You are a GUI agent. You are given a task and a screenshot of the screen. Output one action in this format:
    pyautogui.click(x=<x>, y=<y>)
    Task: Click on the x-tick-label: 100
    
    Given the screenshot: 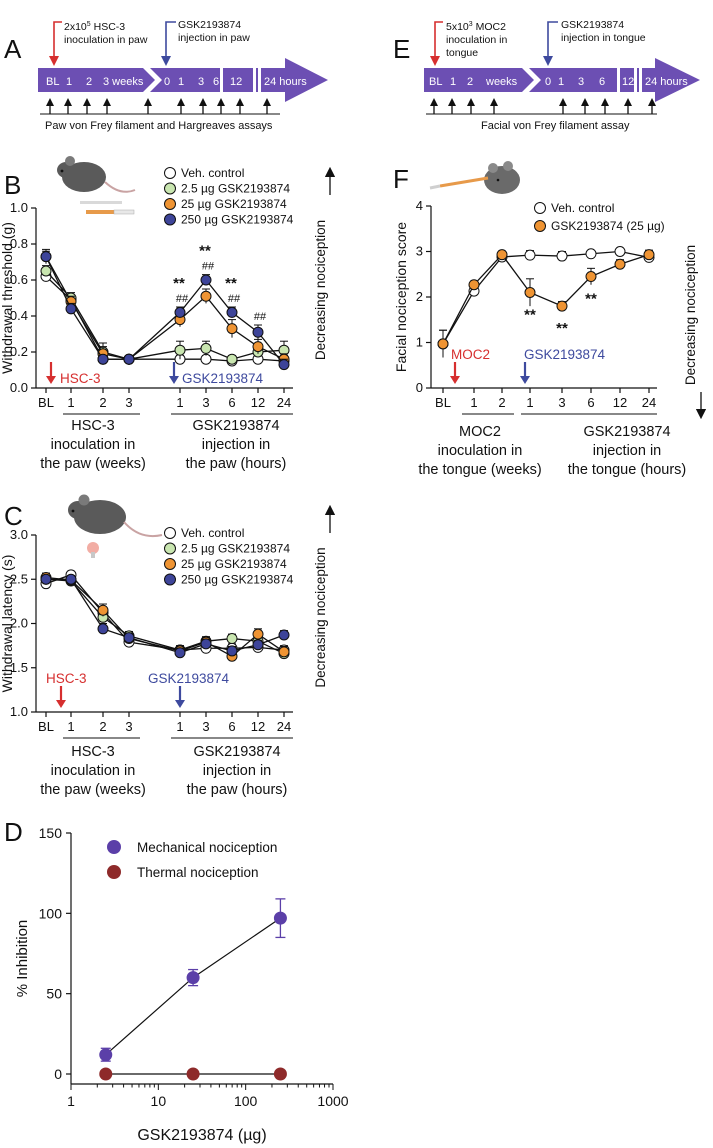 What is the action you would take?
    pyautogui.click(x=246, y=1101)
    